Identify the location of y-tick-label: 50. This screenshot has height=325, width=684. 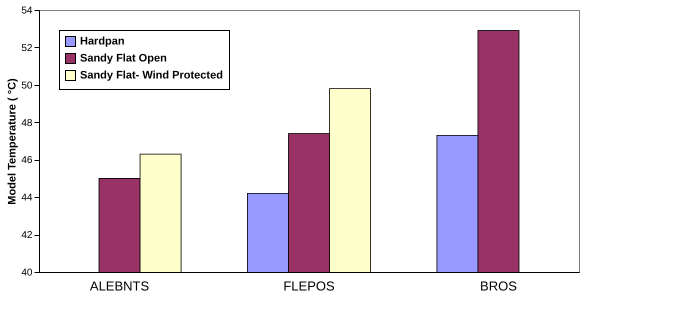
(27, 86).